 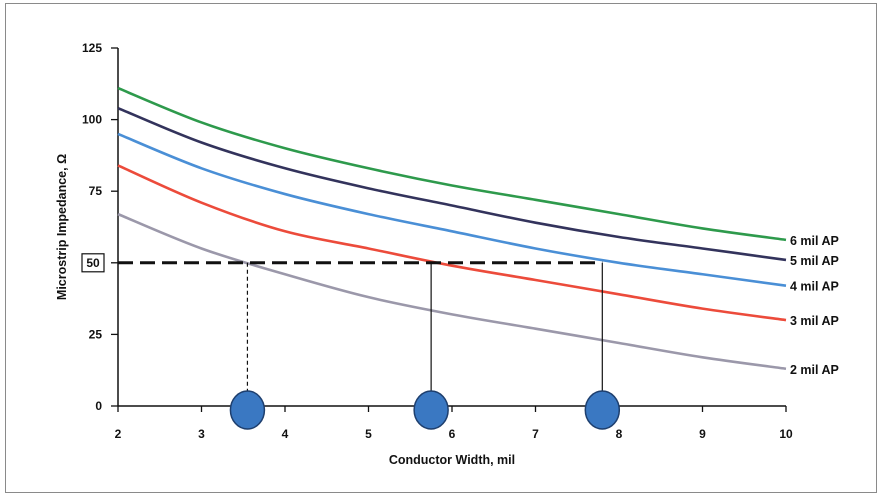 I want to click on y-tick-label: 0, so click(x=98, y=406).